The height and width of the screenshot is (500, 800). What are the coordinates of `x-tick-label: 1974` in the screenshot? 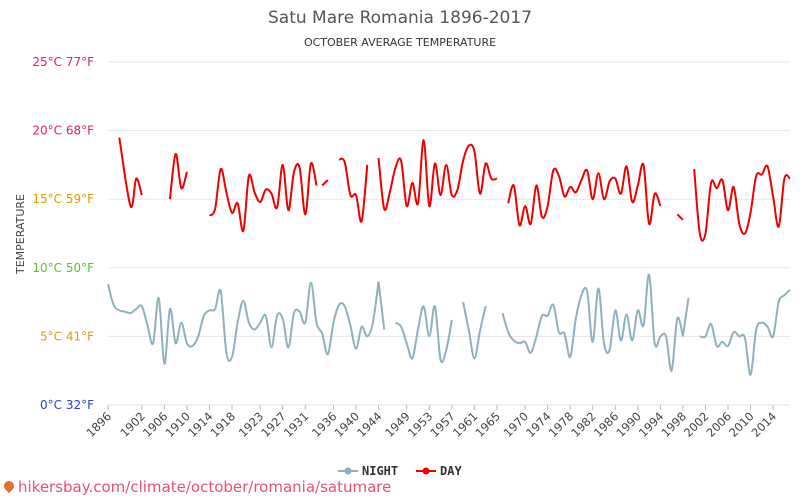 It's located at (538, 424).